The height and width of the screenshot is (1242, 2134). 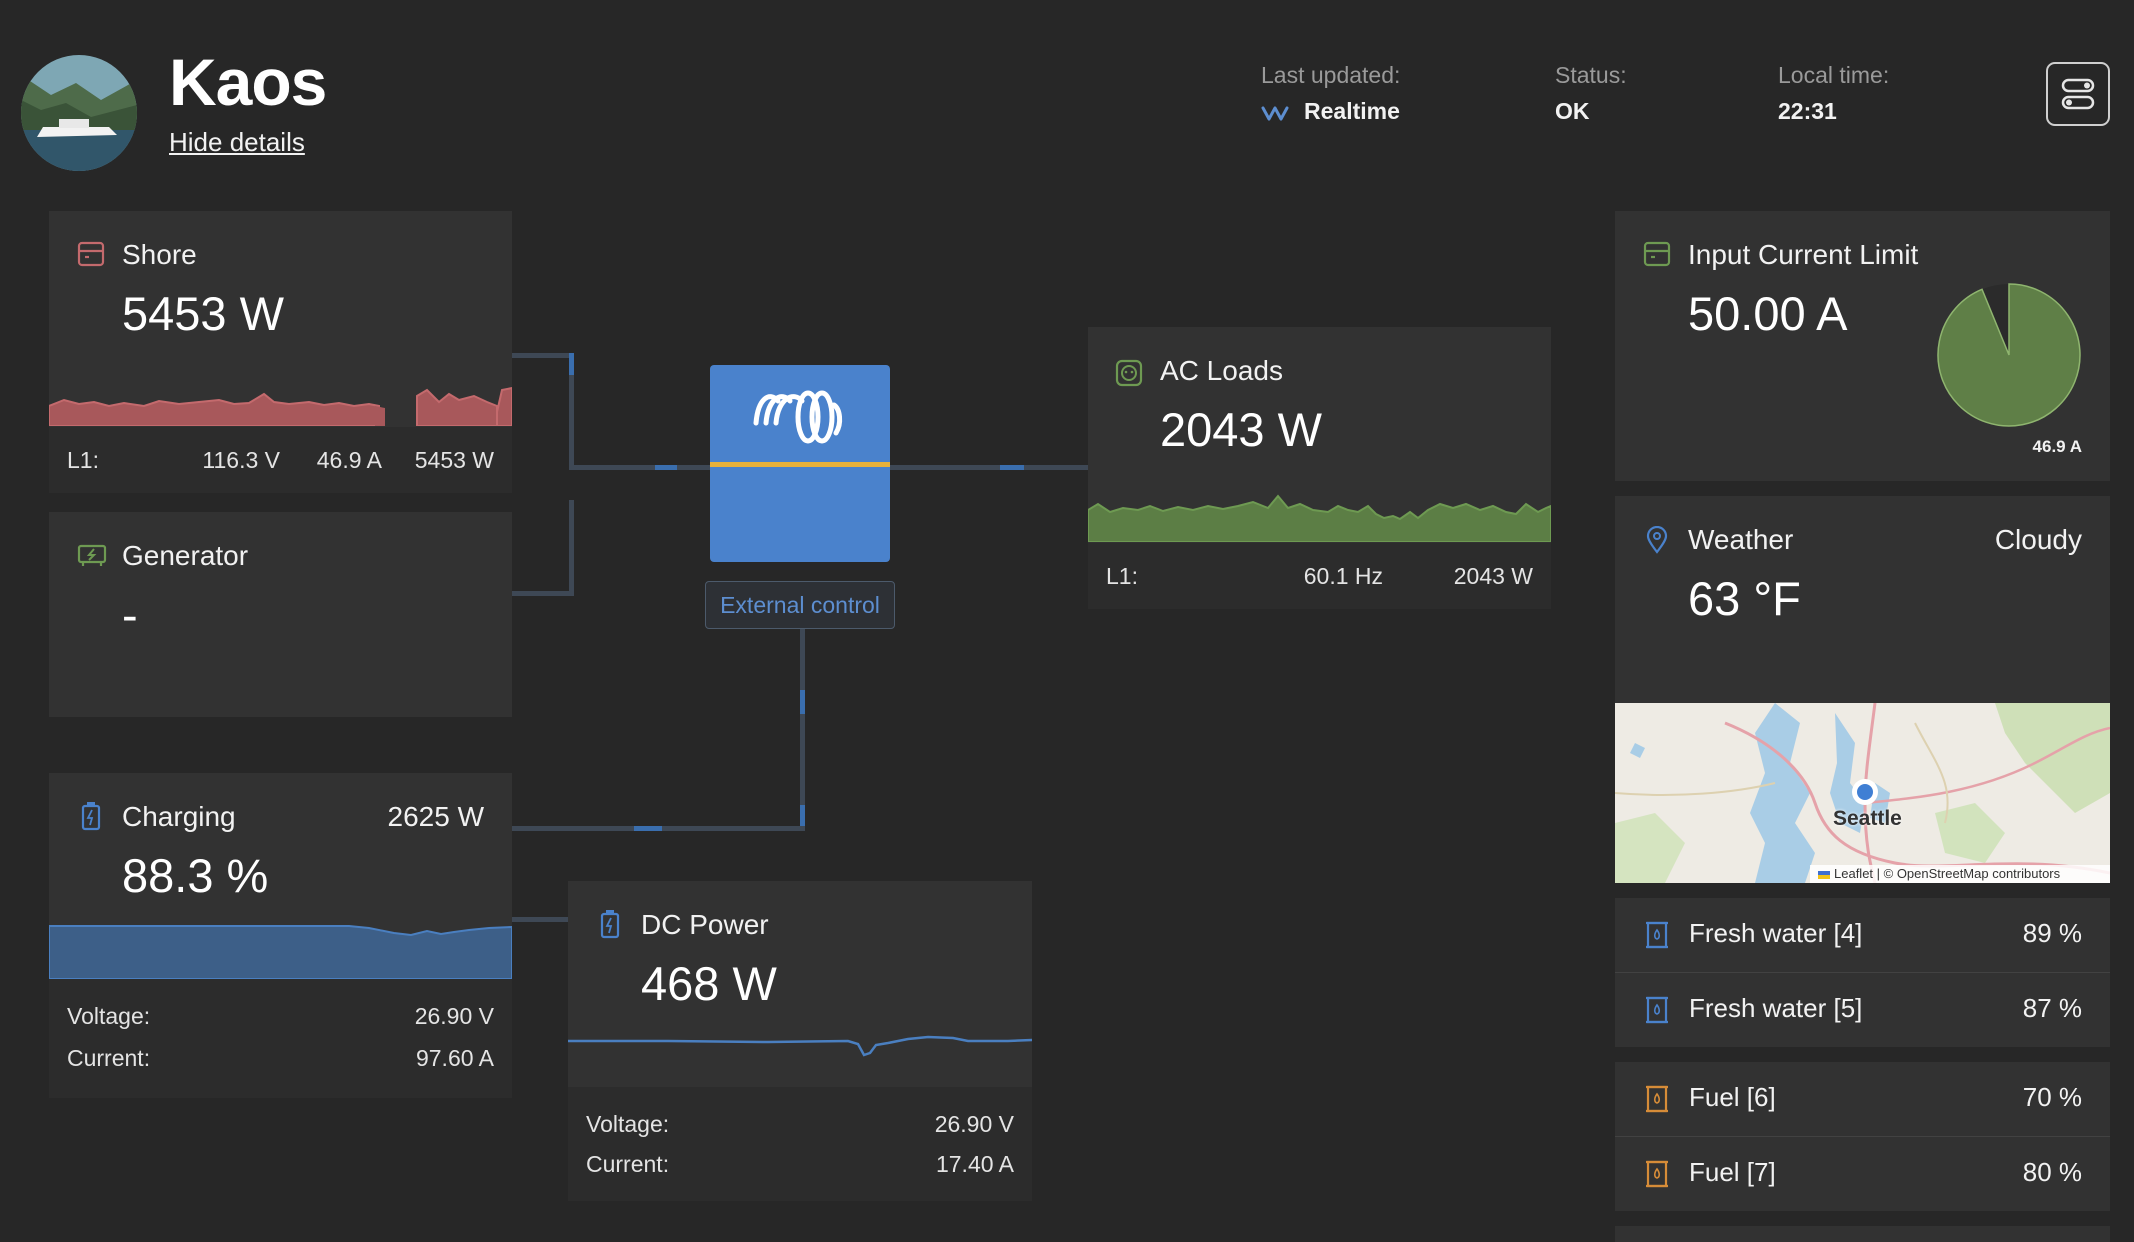 What do you see at coordinates (1744, 598) in the screenshot?
I see `weather-temperature: 63 °F` at bounding box center [1744, 598].